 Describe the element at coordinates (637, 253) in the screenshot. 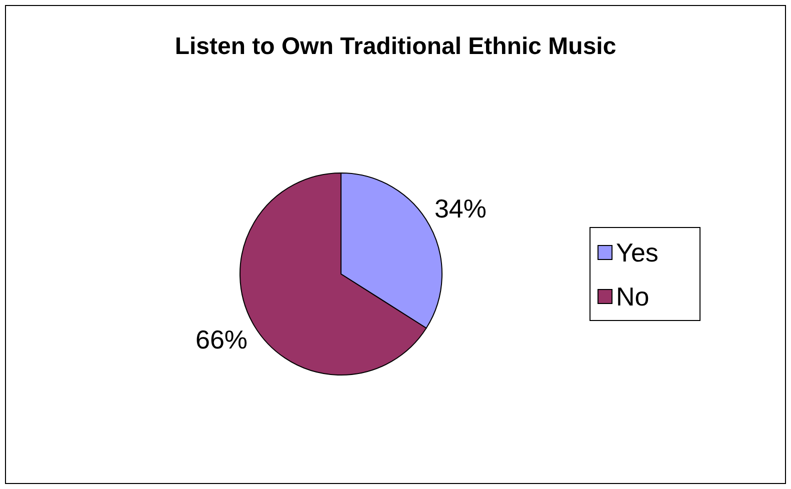

I see `legend-label: Yes` at that location.